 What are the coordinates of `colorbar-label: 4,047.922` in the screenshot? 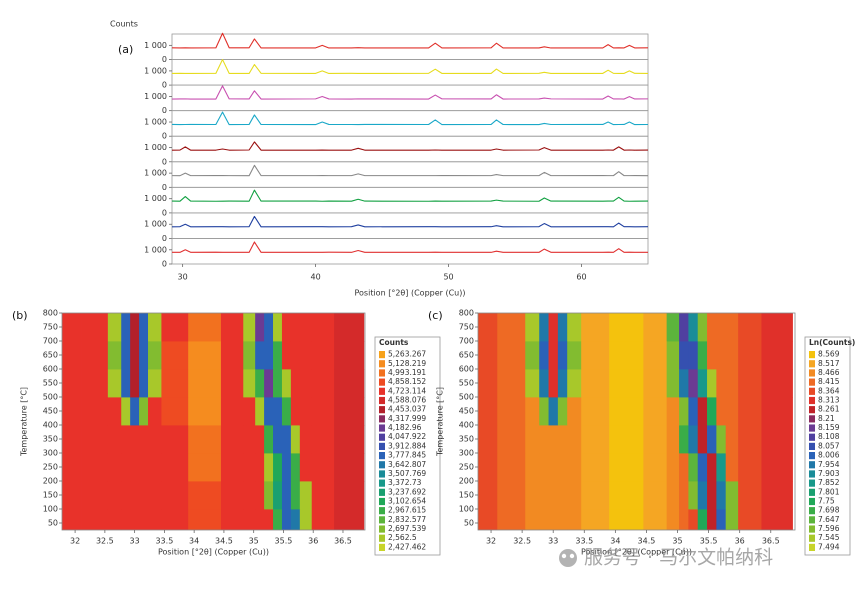 It's located at (407, 436).